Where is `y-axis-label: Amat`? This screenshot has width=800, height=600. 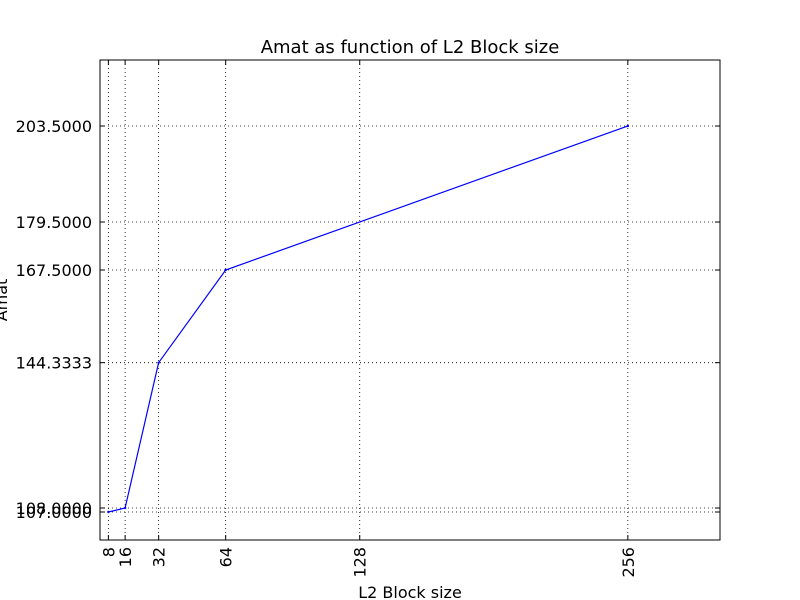 y-axis-label: Amat is located at coordinates (5, 300).